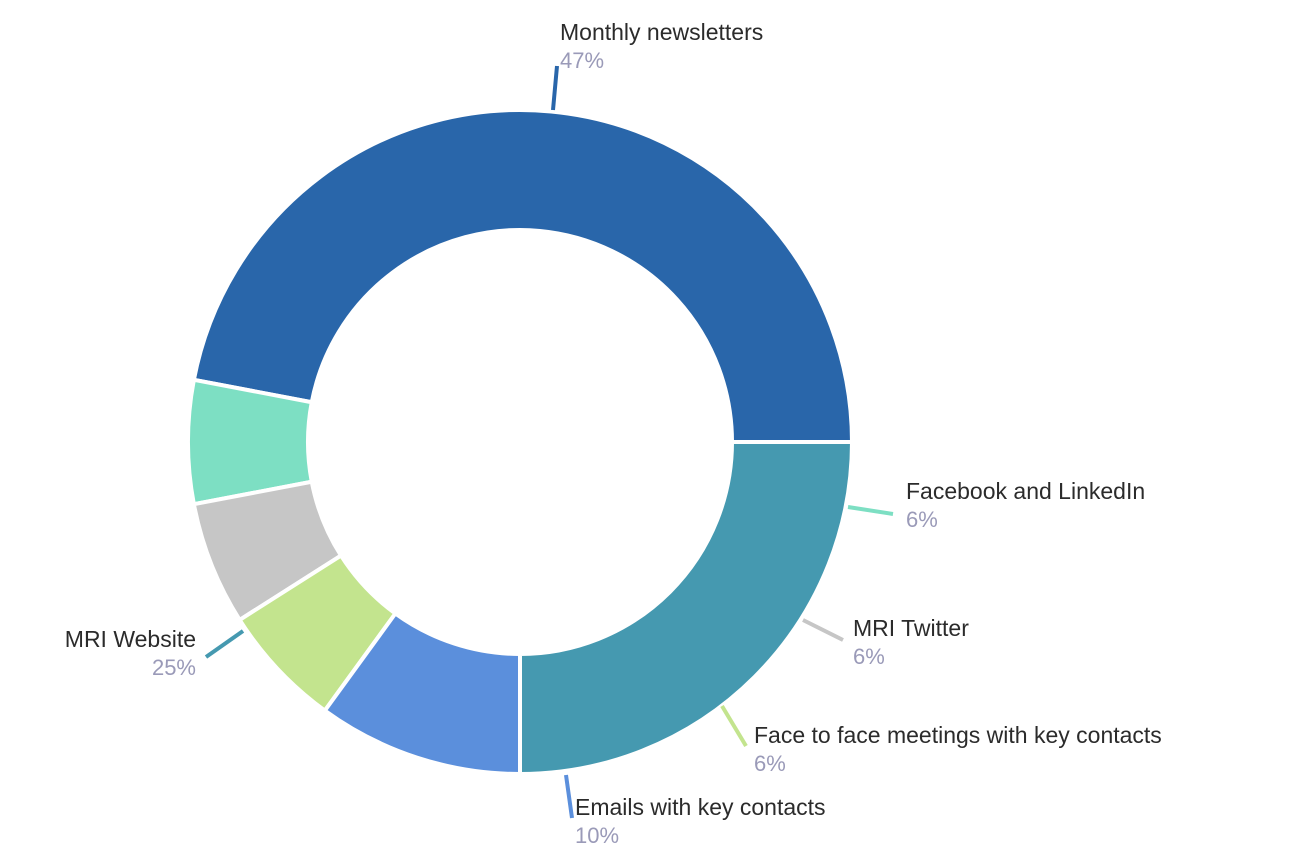 The width and height of the screenshot is (1298, 868). I want to click on percent-monthly-newsletters: 47%, so click(582, 60).